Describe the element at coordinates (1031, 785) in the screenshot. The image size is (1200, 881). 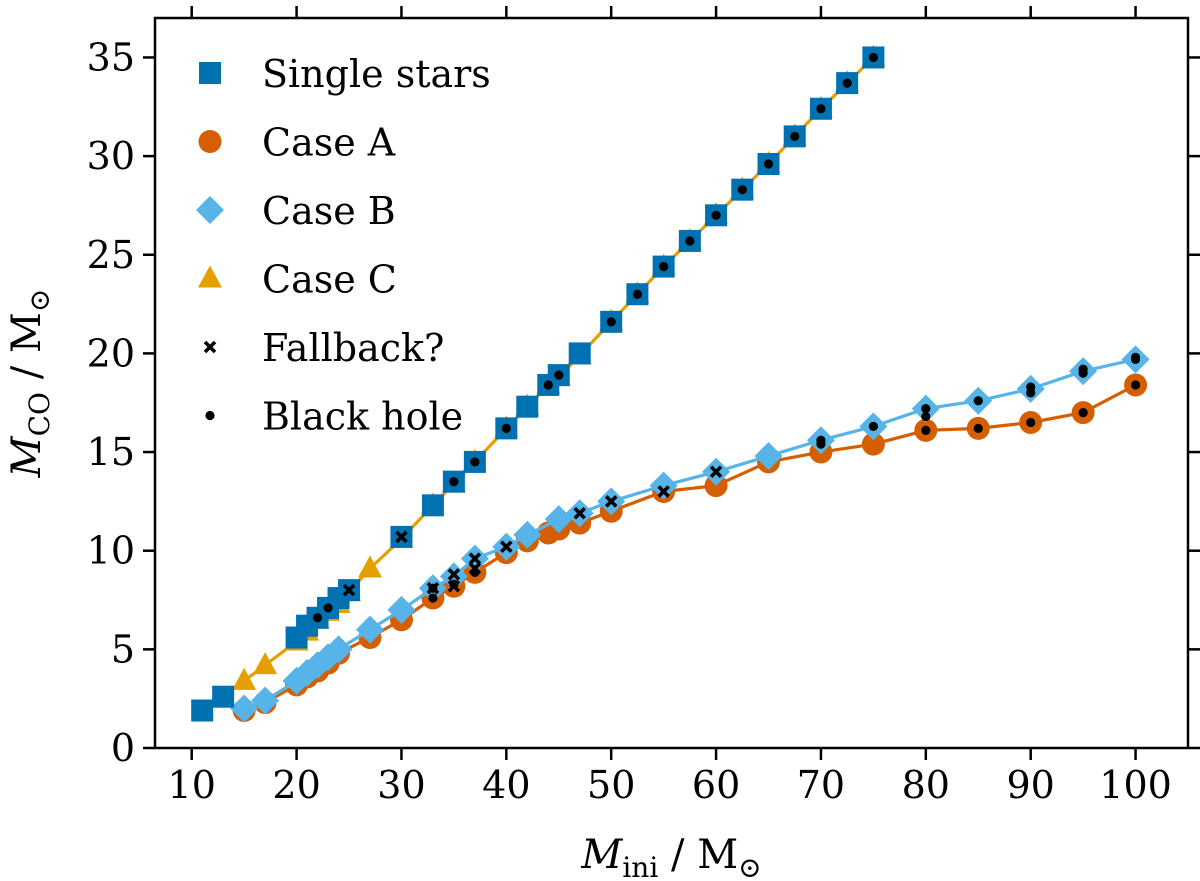
I see `x-tick-label: 90` at that location.